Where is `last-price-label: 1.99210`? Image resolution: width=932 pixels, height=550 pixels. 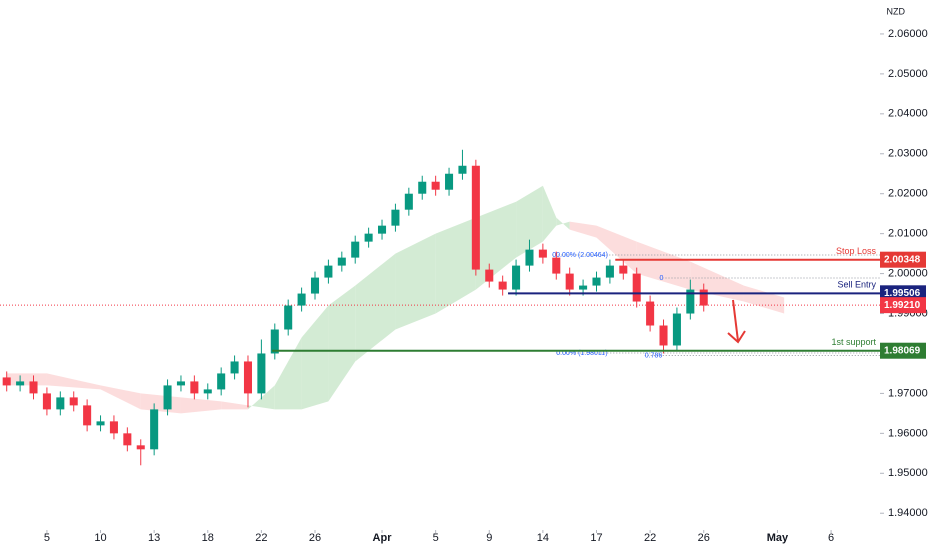
last-price-label: 1.99210 is located at coordinates (902, 305).